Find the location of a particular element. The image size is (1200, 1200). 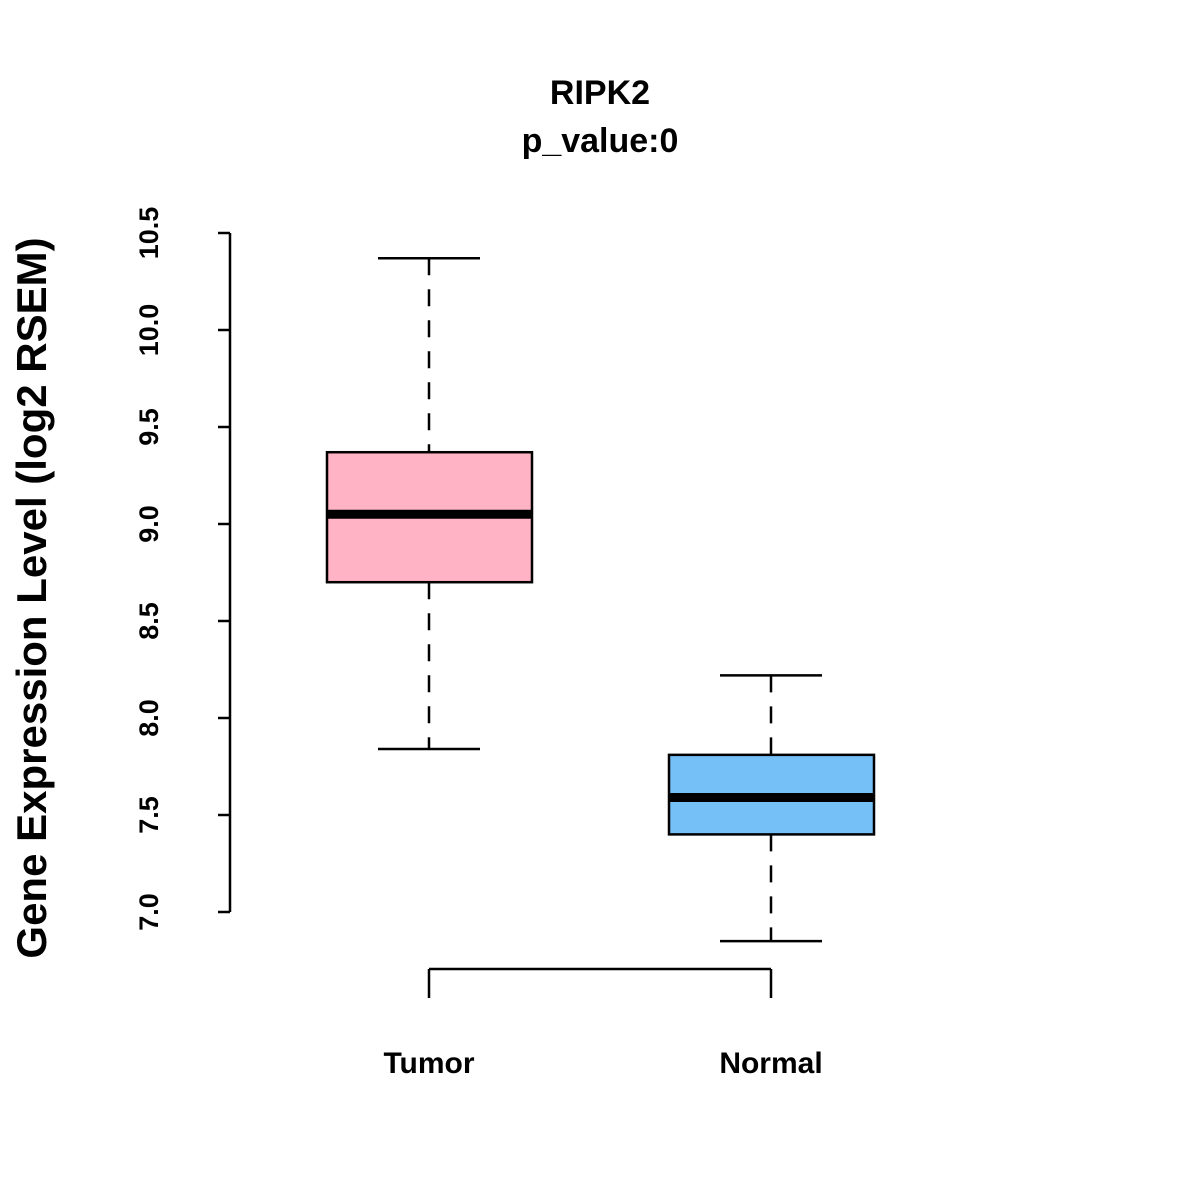

y-tick-label: 9.5 is located at coordinates (149, 427).